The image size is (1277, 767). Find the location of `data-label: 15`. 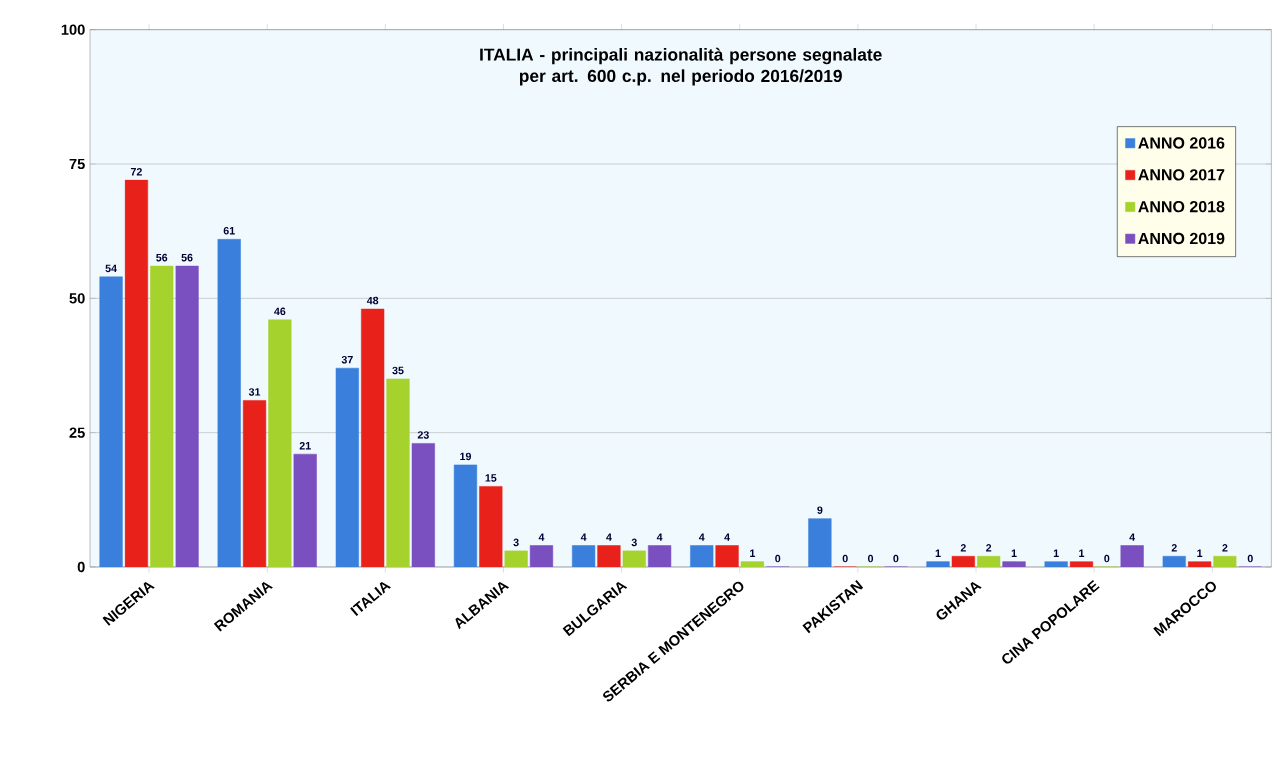

data-label: 15 is located at coordinates (491, 478).